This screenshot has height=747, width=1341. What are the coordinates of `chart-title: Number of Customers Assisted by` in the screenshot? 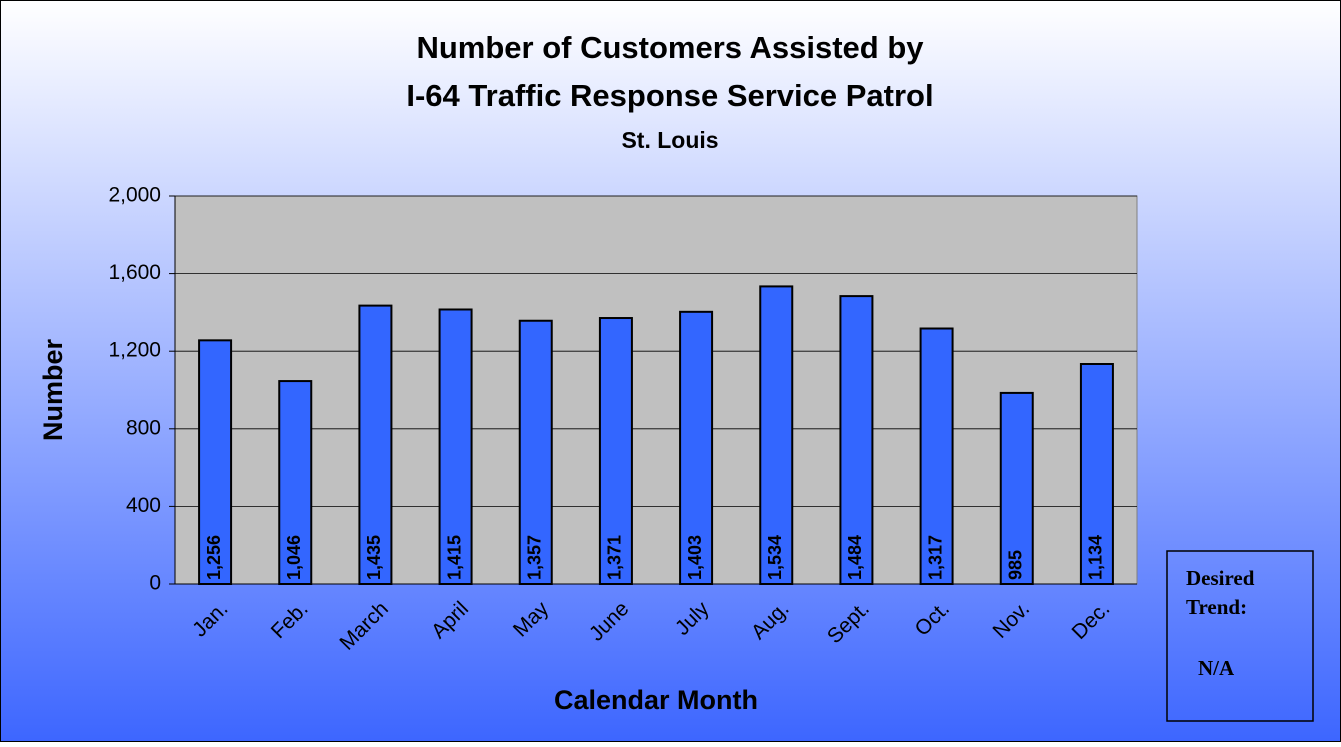 It's located at (670, 47).